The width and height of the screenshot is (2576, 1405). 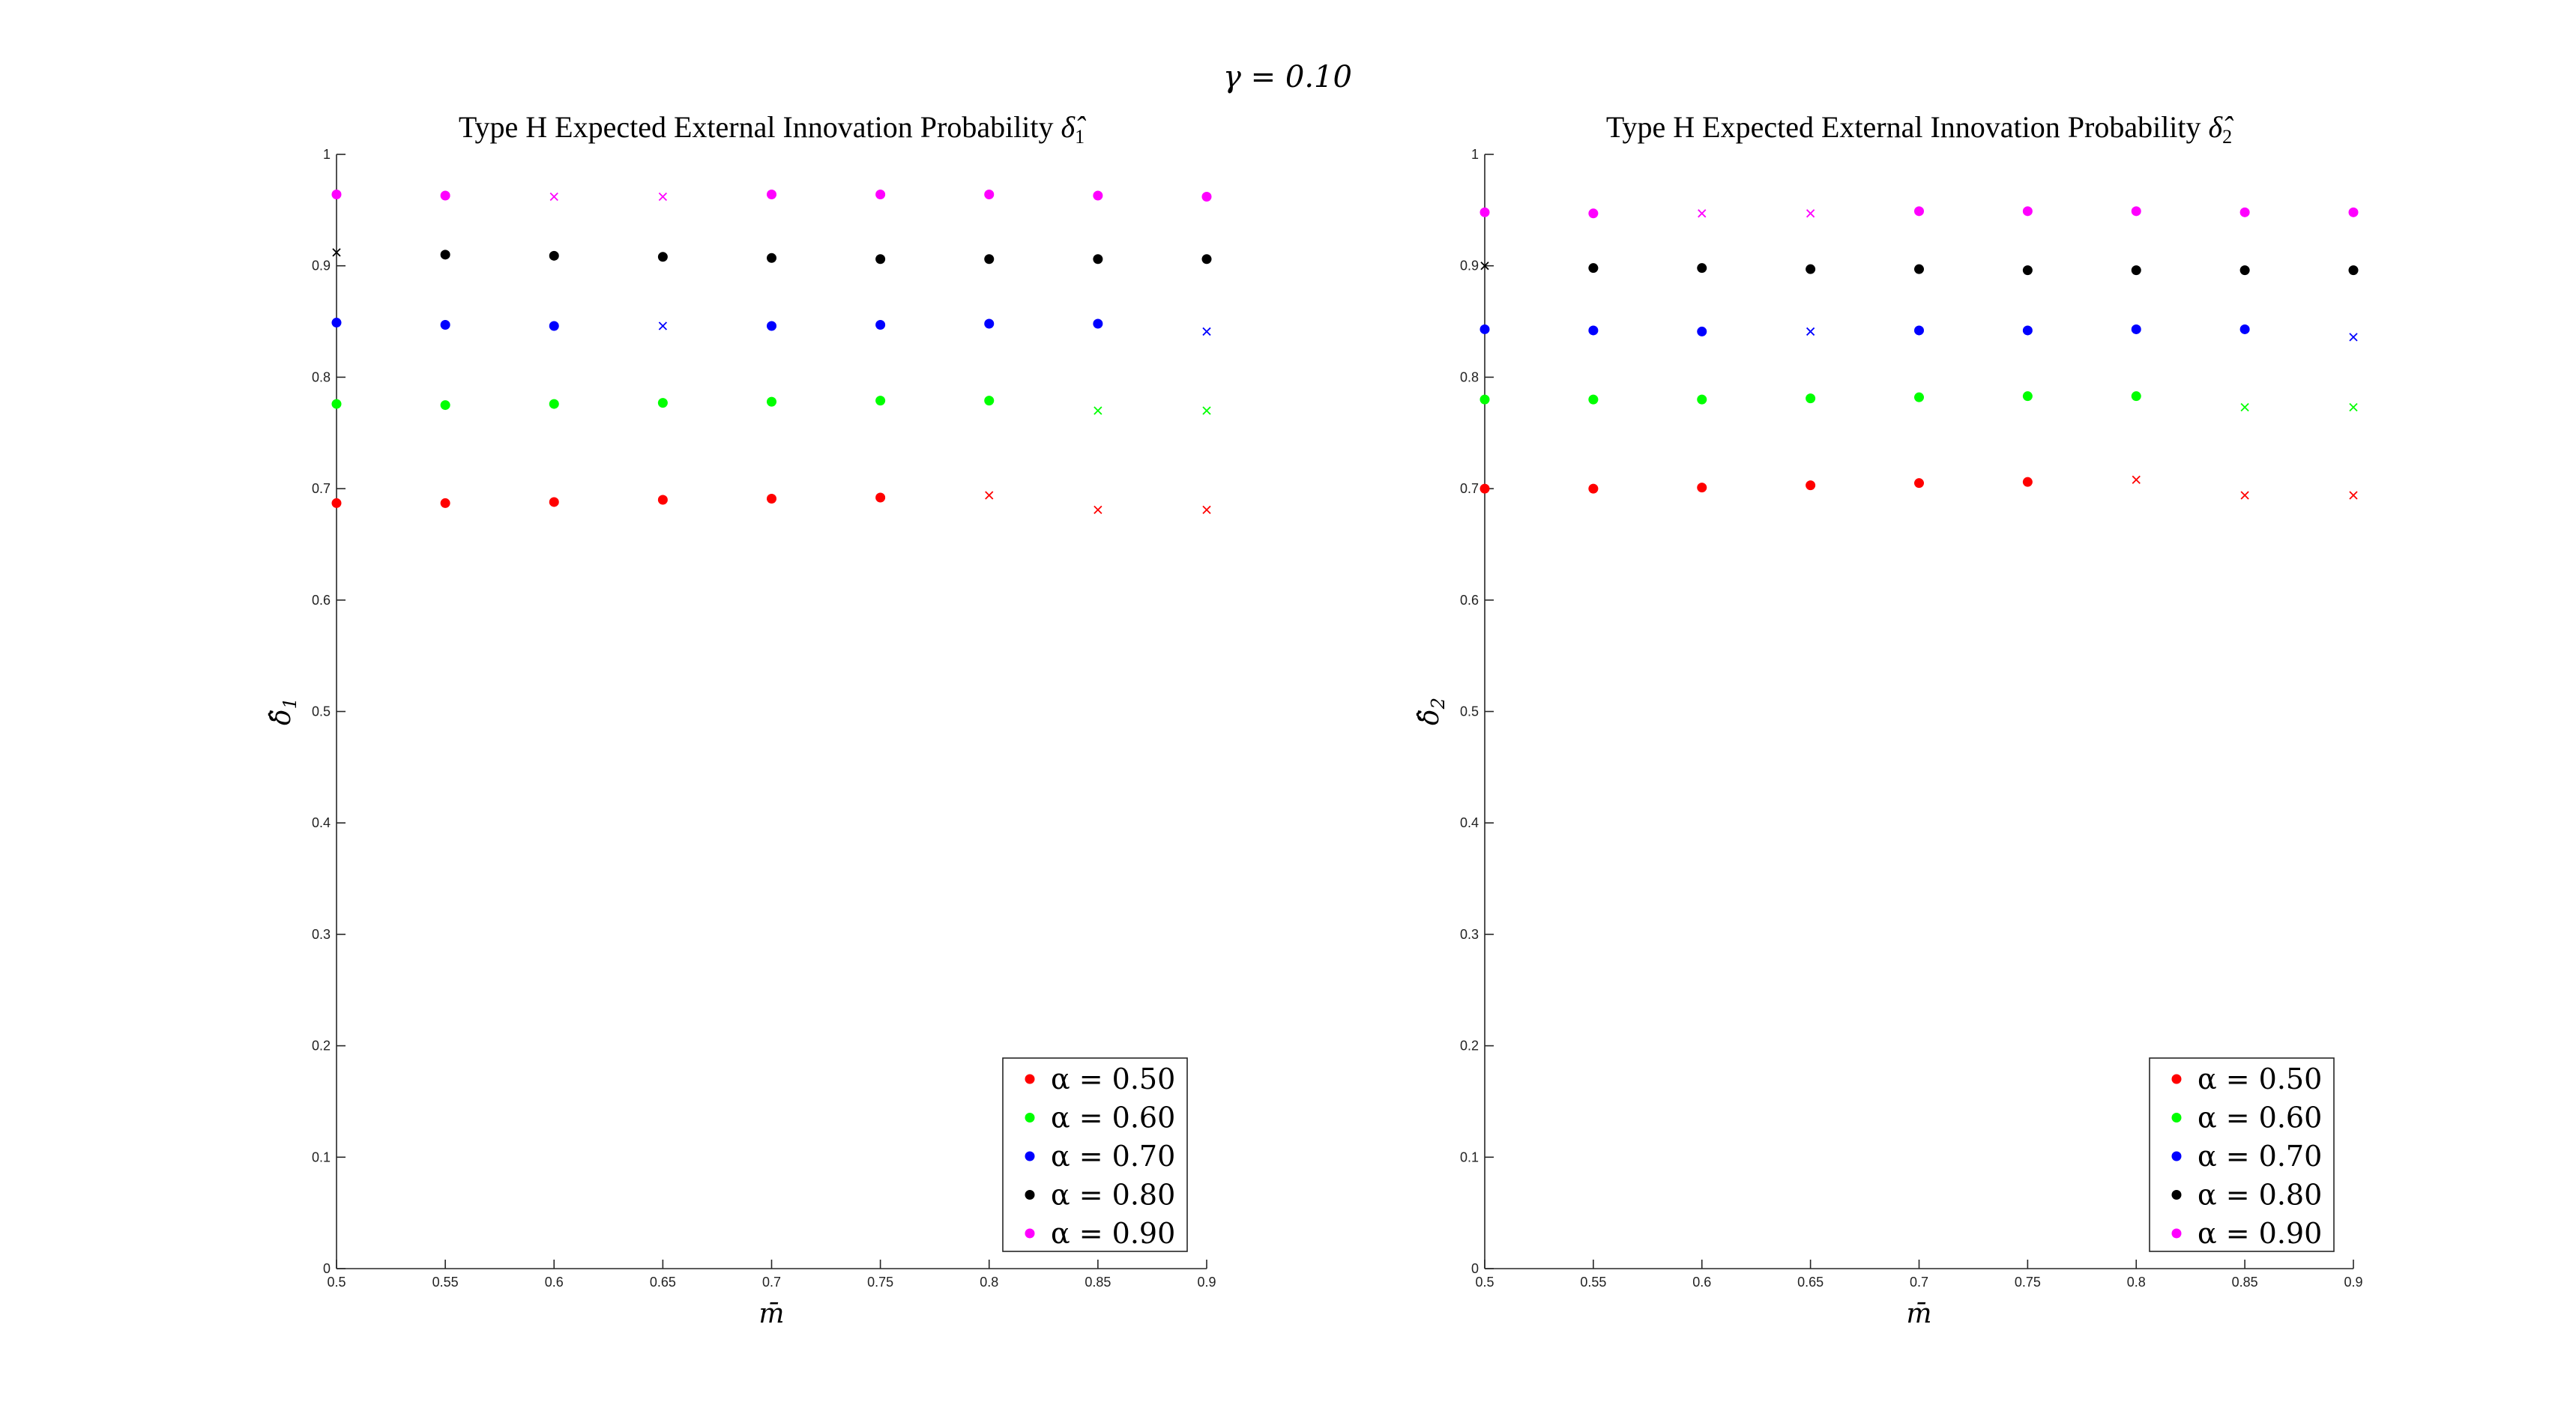 What do you see at coordinates (1113, 1156) in the screenshot?
I see `legend-label: α = 0.70` at bounding box center [1113, 1156].